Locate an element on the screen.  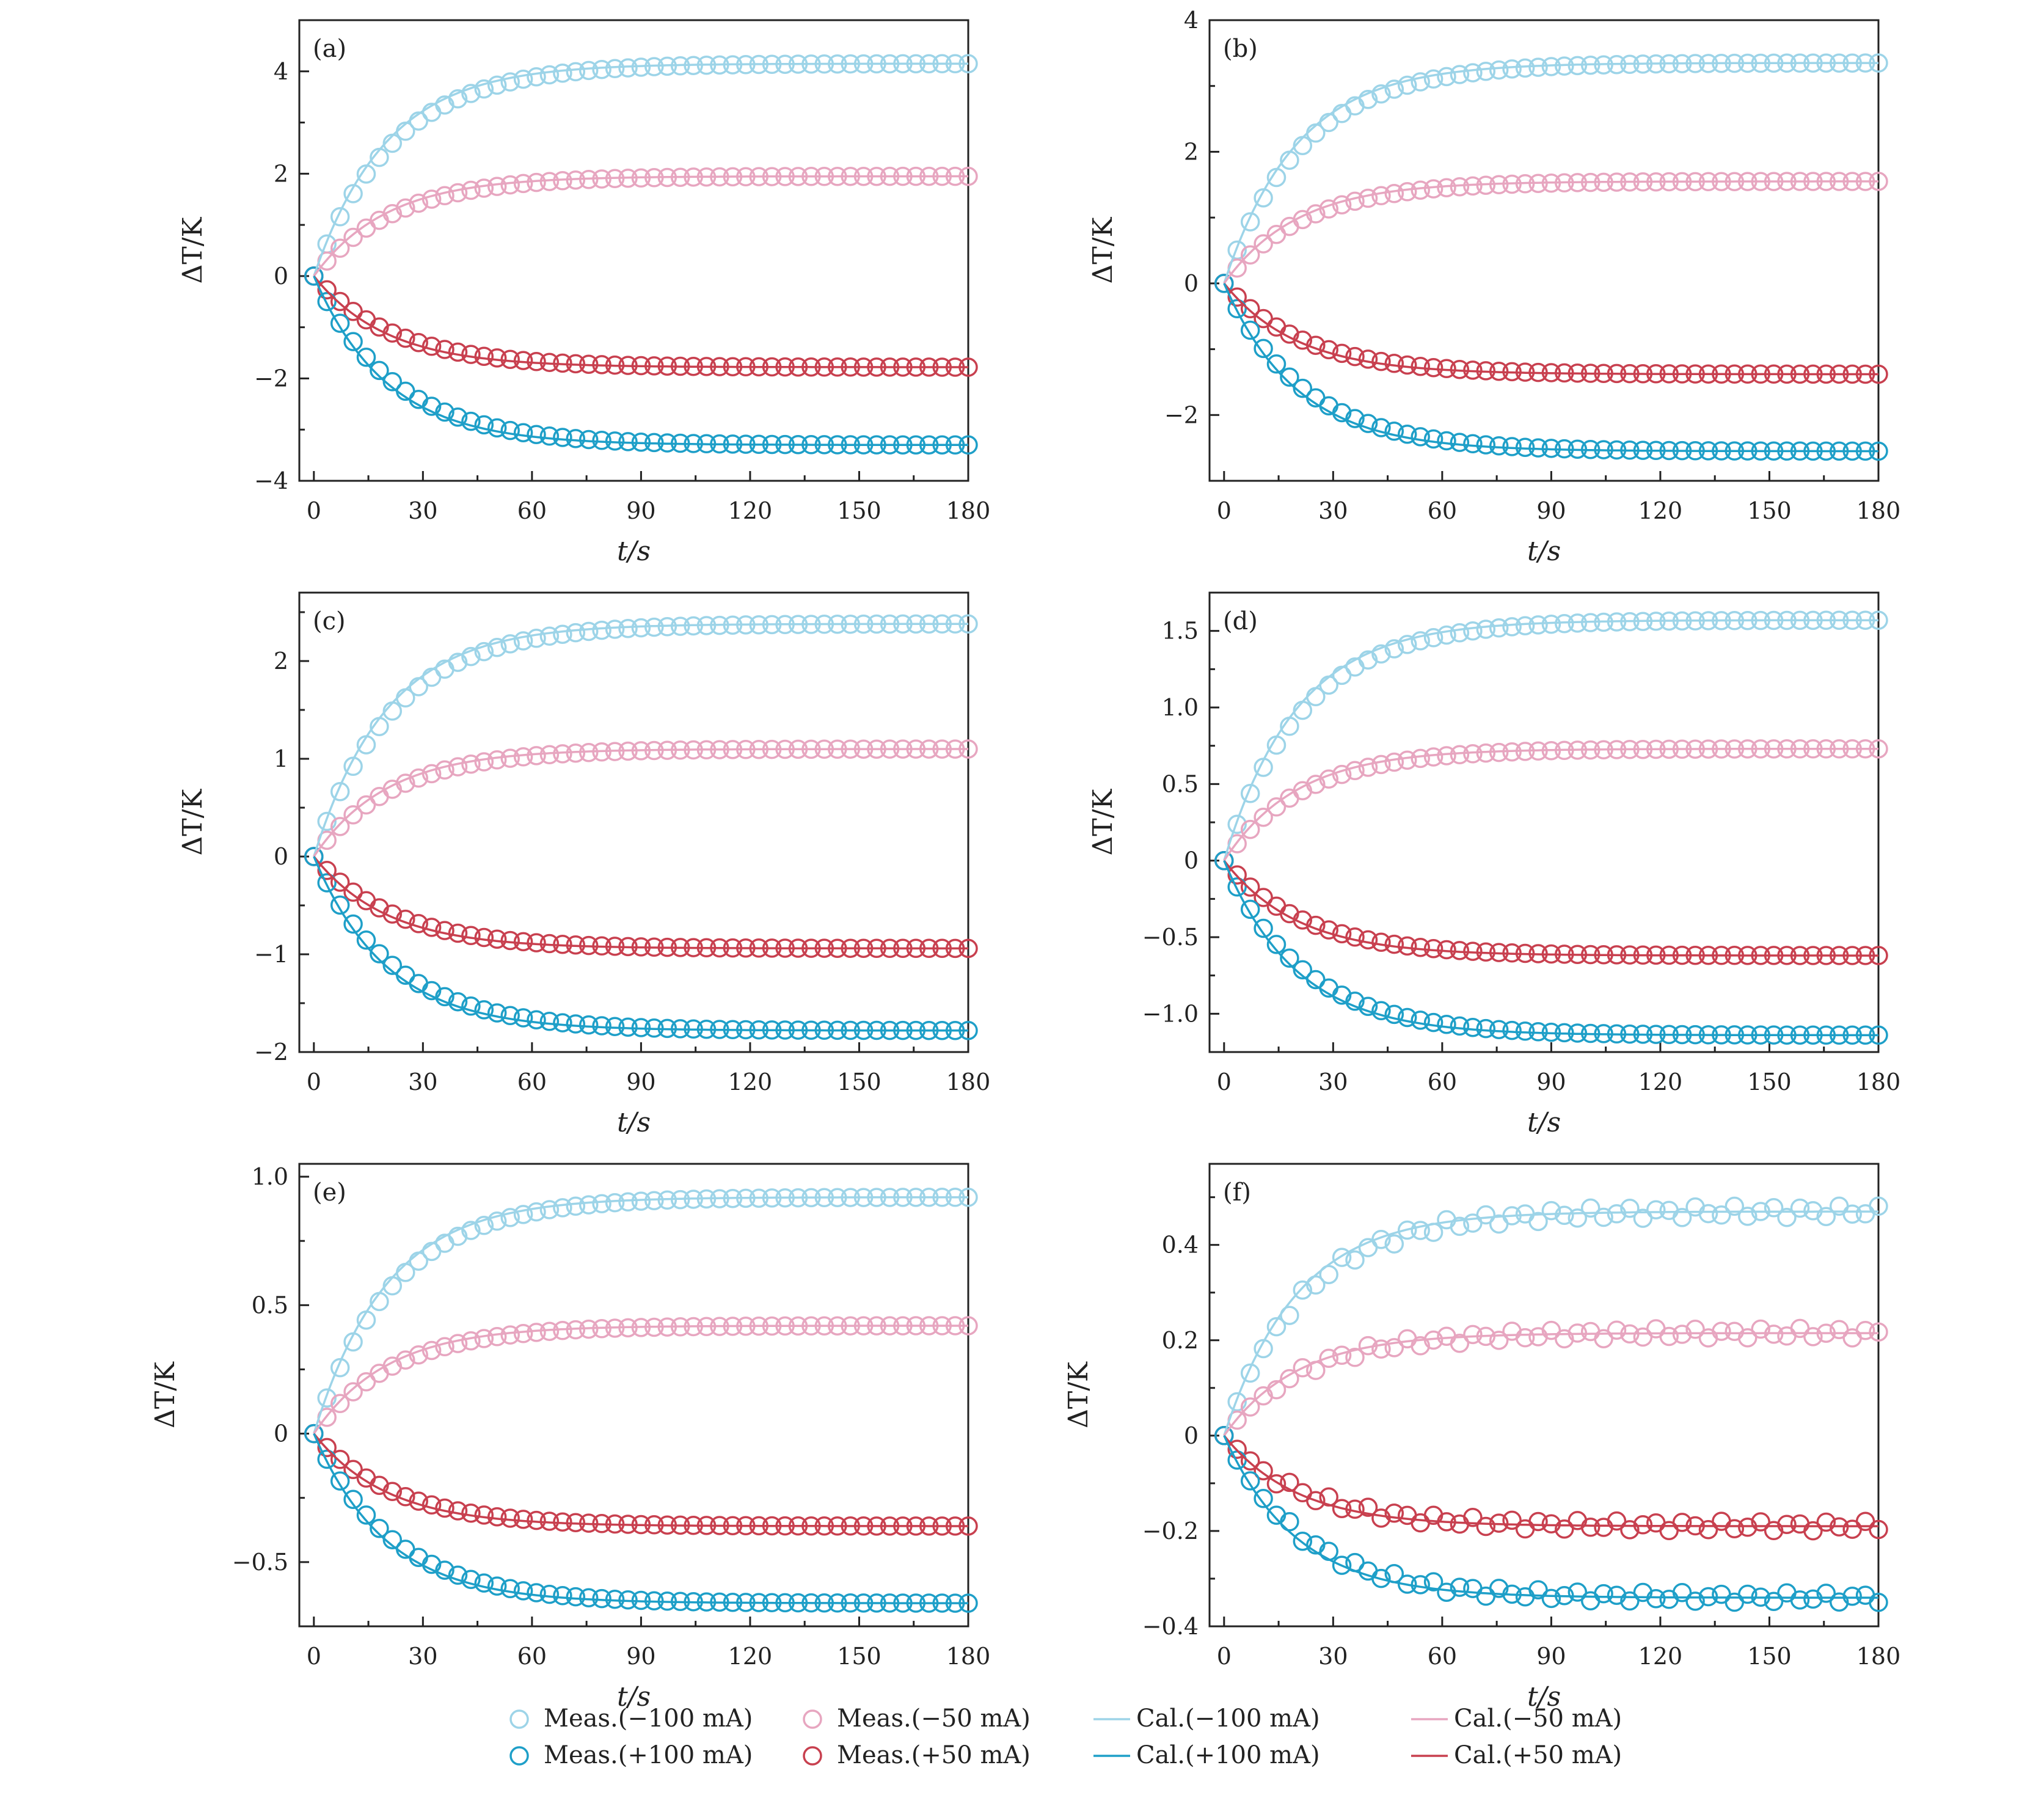
legend-item: Cal.(−50 mA) is located at coordinates (1517, 1719).